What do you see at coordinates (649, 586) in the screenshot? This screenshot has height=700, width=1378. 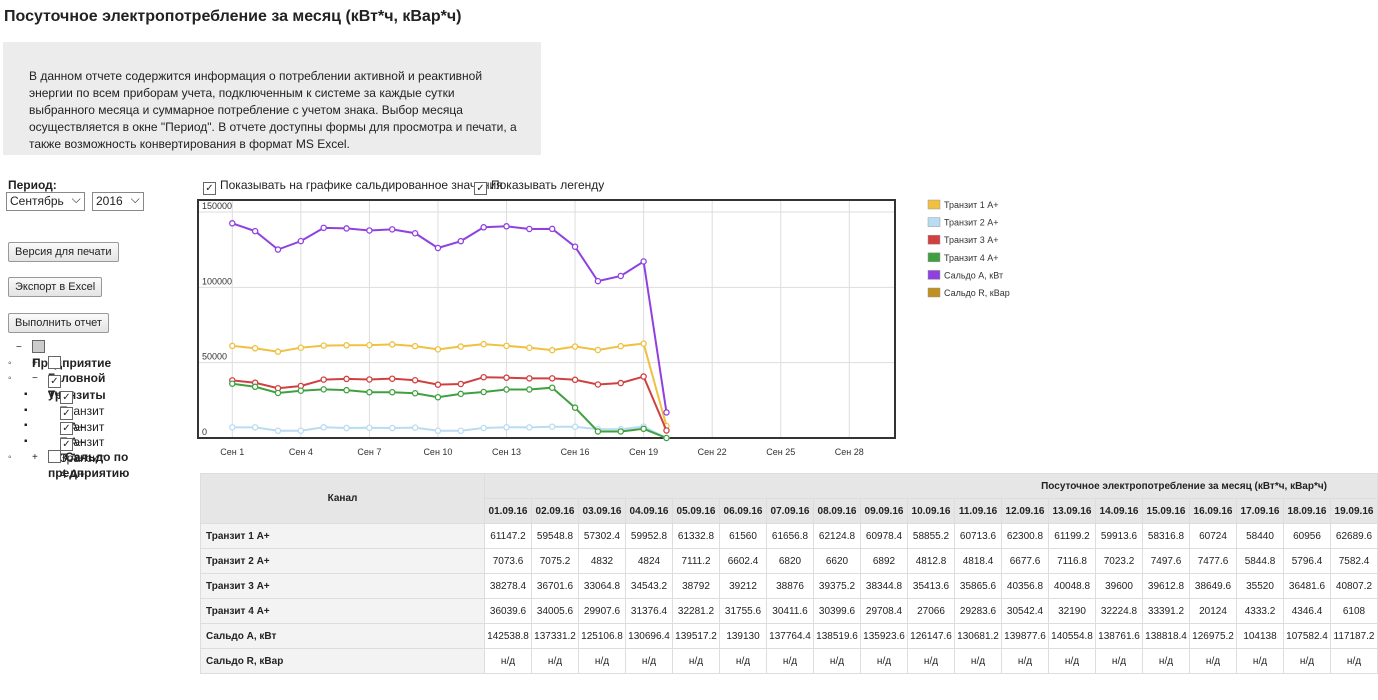 I see `cell: 34543.2` at bounding box center [649, 586].